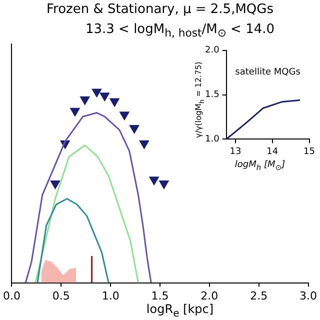 The image size is (320, 320). Describe the element at coordinates (212, 95) in the screenshot. I see `y-tick-label: 1.5` at that location.